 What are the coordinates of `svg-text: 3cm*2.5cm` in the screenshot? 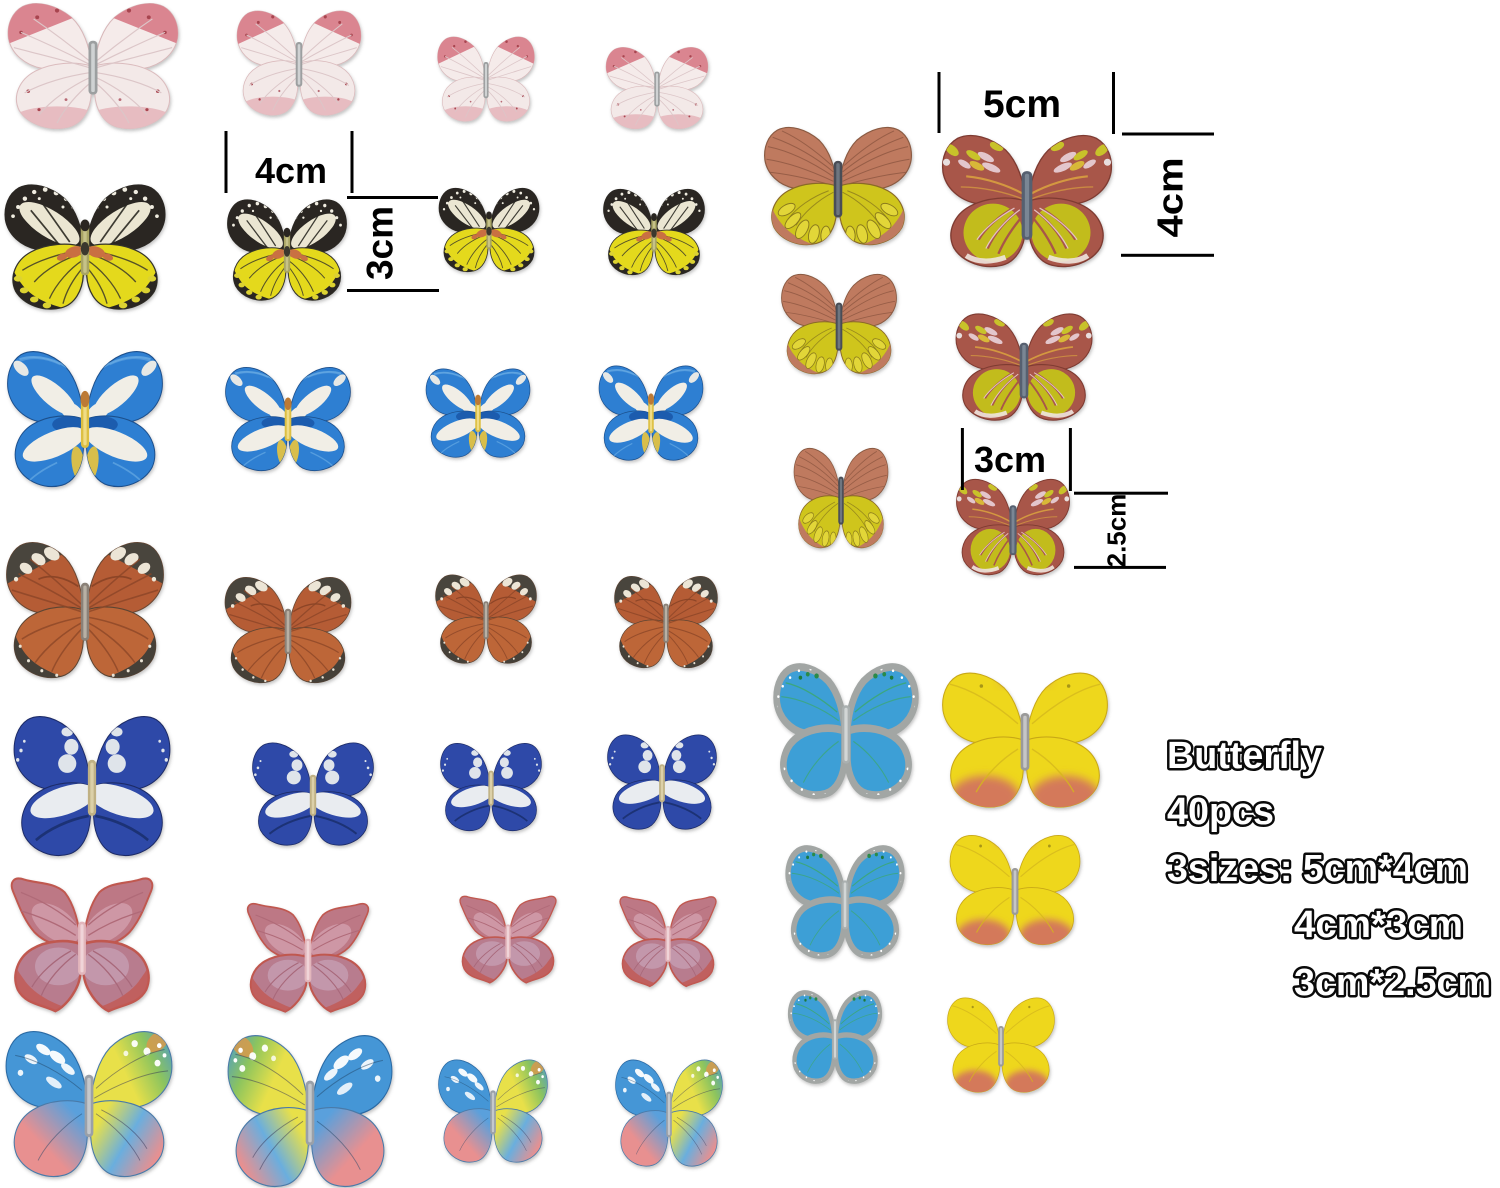 It's located at (1392, 983).